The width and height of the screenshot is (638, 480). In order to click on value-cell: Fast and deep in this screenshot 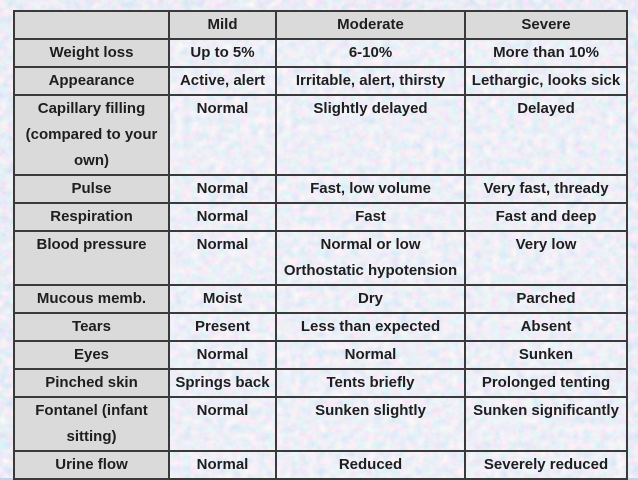, I will do `click(546, 217)`.